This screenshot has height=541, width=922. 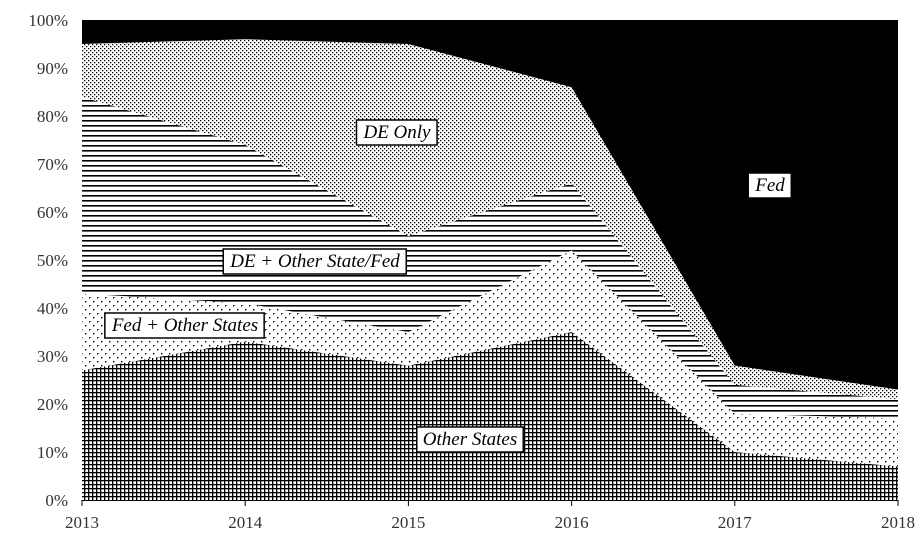 What do you see at coordinates (245, 522) in the screenshot?
I see `x-tick-label: 2014` at bounding box center [245, 522].